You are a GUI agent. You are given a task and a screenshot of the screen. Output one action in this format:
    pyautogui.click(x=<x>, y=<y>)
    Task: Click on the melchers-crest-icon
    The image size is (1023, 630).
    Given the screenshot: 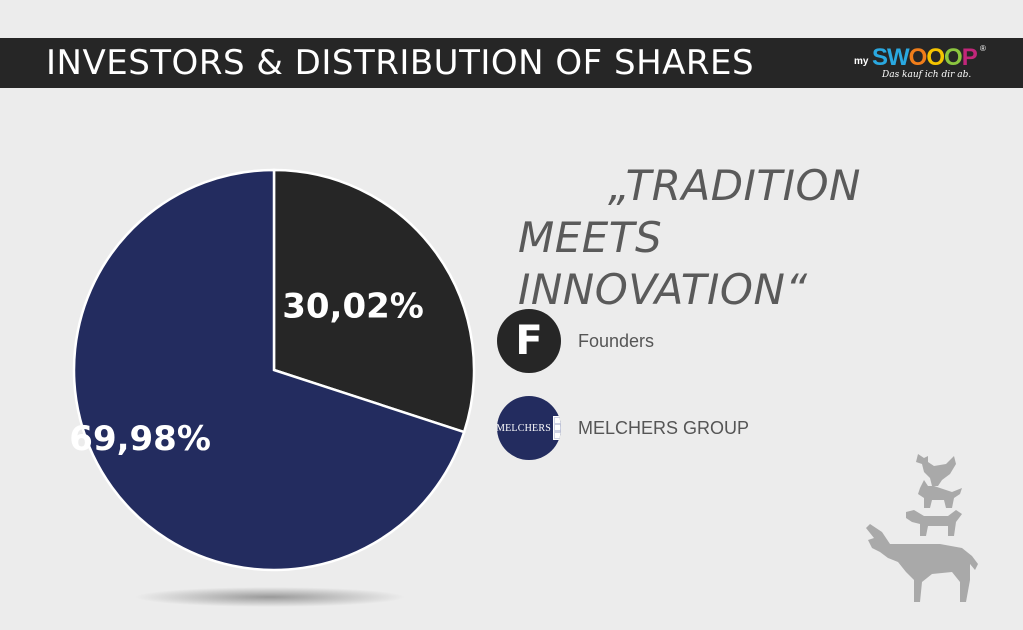 What is the action you would take?
    pyautogui.click(x=556, y=428)
    